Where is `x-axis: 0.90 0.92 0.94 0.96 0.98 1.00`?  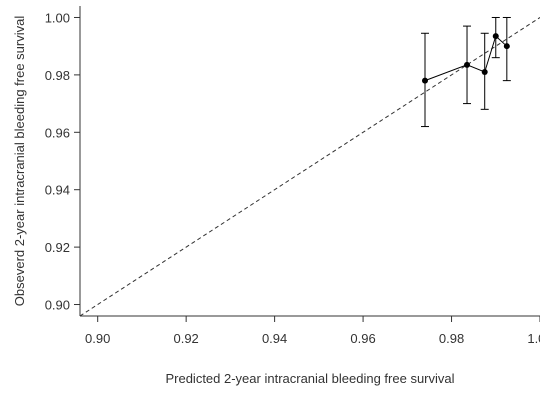 x-axis: 0.90 0.92 0.94 0.96 0.98 1.00 is located at coordinates (312, 331).